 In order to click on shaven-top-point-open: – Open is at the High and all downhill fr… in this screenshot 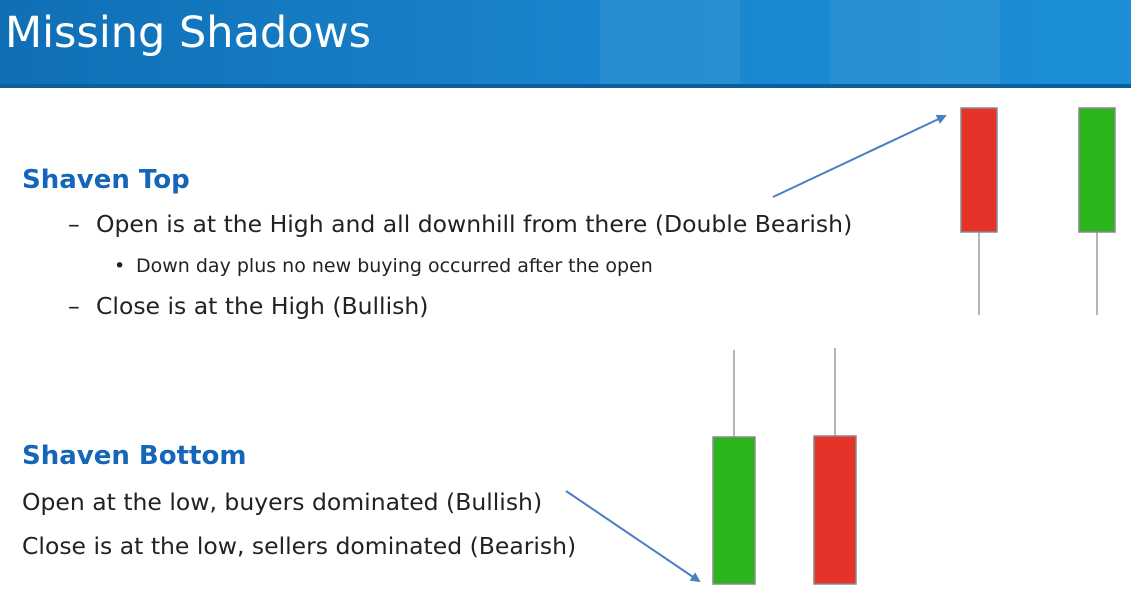, I will do `click(460, 224)`.